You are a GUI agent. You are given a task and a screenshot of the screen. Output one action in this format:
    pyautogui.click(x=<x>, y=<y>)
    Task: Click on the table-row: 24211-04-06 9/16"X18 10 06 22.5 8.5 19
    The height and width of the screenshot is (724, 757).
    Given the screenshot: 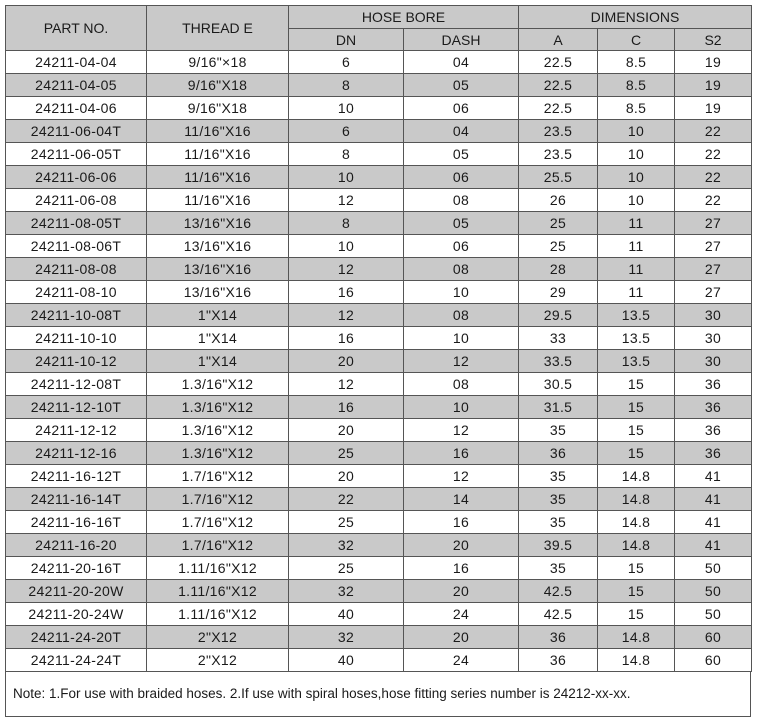 What is the action you would take?
    pyautogui.click(x=379, y=108)
    